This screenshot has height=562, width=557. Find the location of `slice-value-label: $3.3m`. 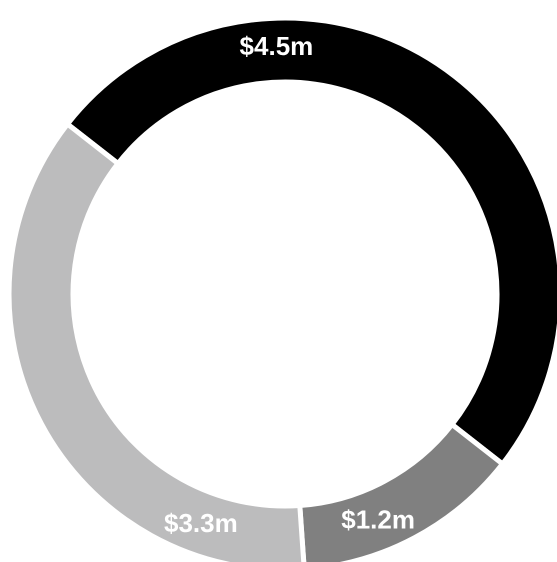

slice-value-label: $3.3m is located at coordinates (201, 523).